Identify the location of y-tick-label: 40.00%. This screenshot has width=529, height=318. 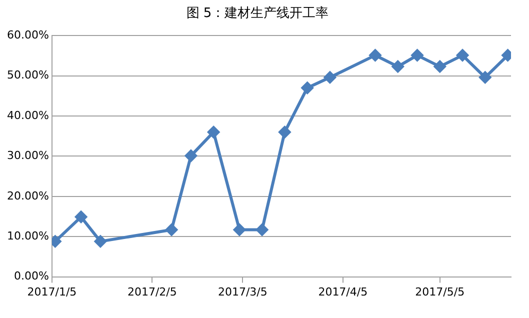
(27, 115).